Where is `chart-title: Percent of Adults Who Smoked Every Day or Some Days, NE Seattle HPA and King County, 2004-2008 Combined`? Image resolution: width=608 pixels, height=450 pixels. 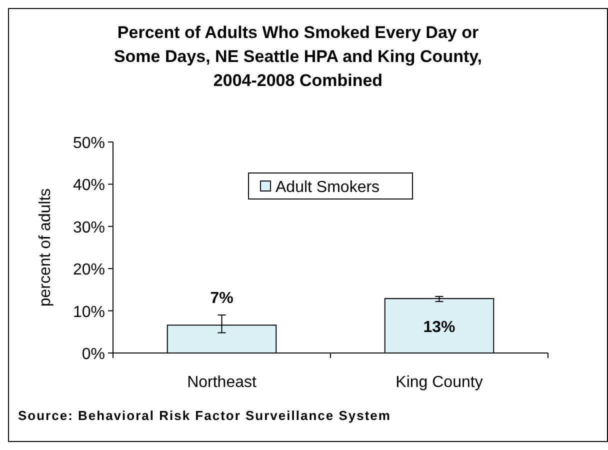
chart-title: Percent of Adults Who Smoked Every Day or Some Days, NE Seattle HPA and King County, 2004-2008 Combined is located at coordinates (298, 56).